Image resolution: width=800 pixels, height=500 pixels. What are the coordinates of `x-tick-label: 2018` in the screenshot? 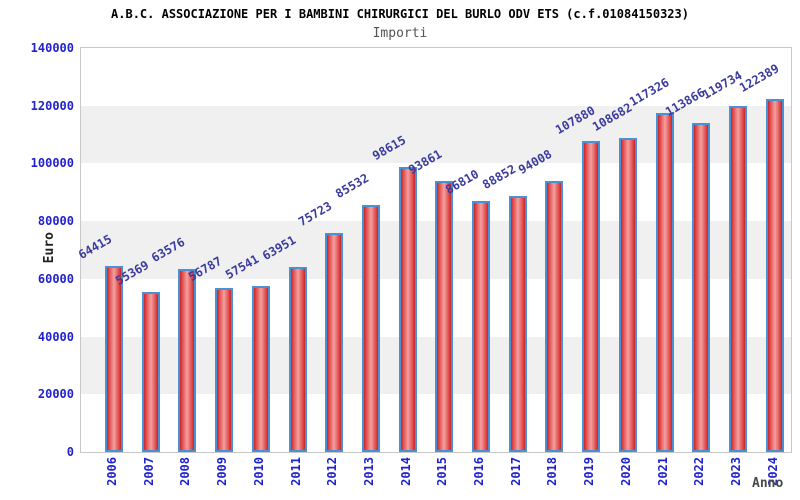 It's located at (552, 471).